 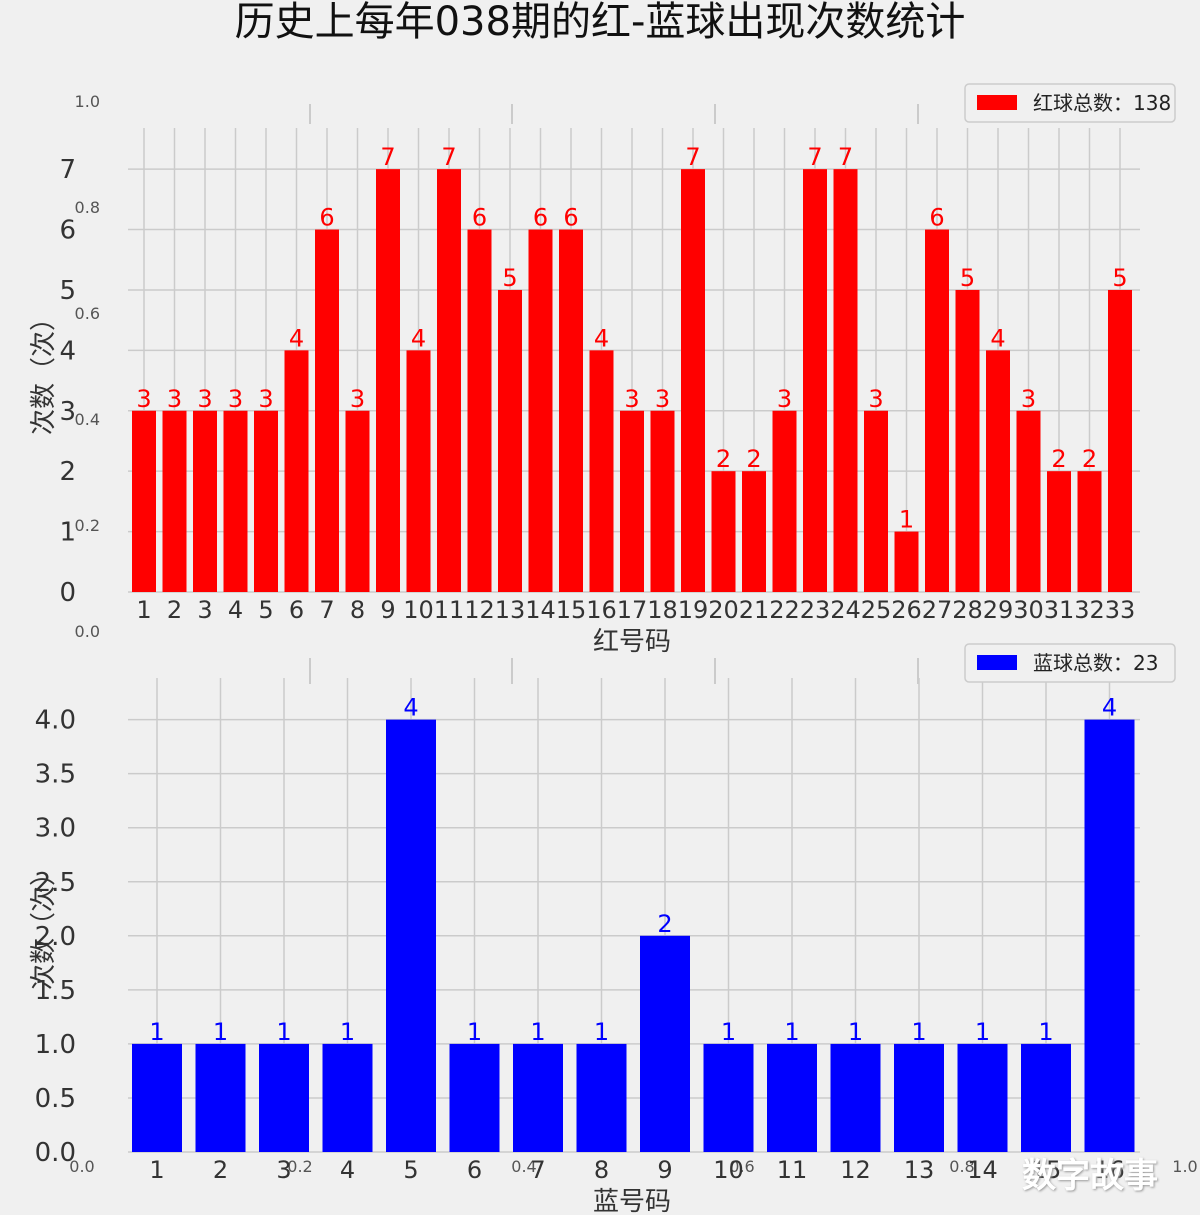 I want to click on legend-box, so click(x=1070, y=663).